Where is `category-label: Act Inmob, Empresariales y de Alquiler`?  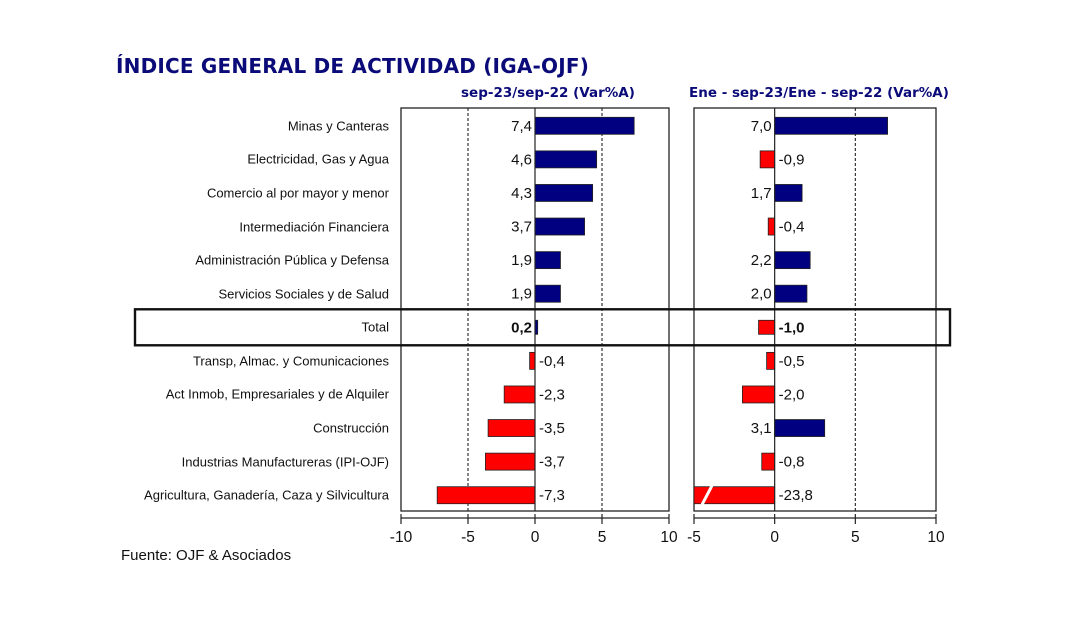 category-label: Act Inmob, Empresariales y de Alquiler is located at coordinates (277, 394).